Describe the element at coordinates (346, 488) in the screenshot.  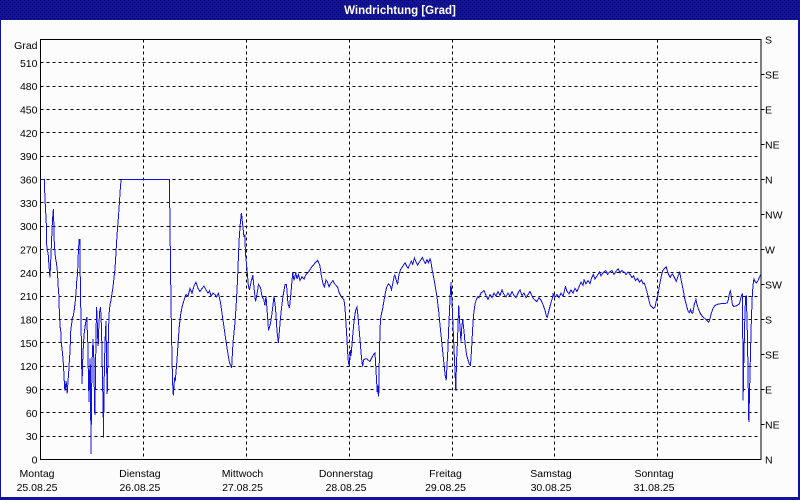
I see `svg-text: 28.08.25` at that location.